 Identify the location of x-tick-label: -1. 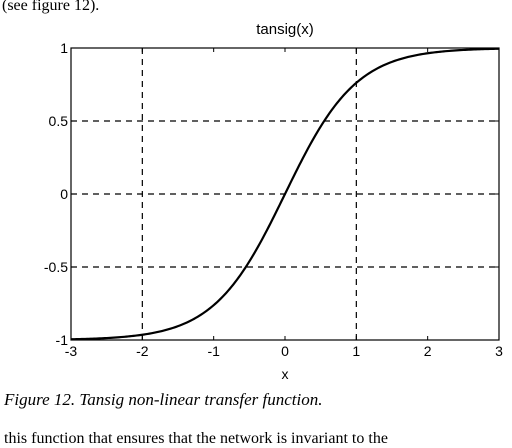
(213, 351).